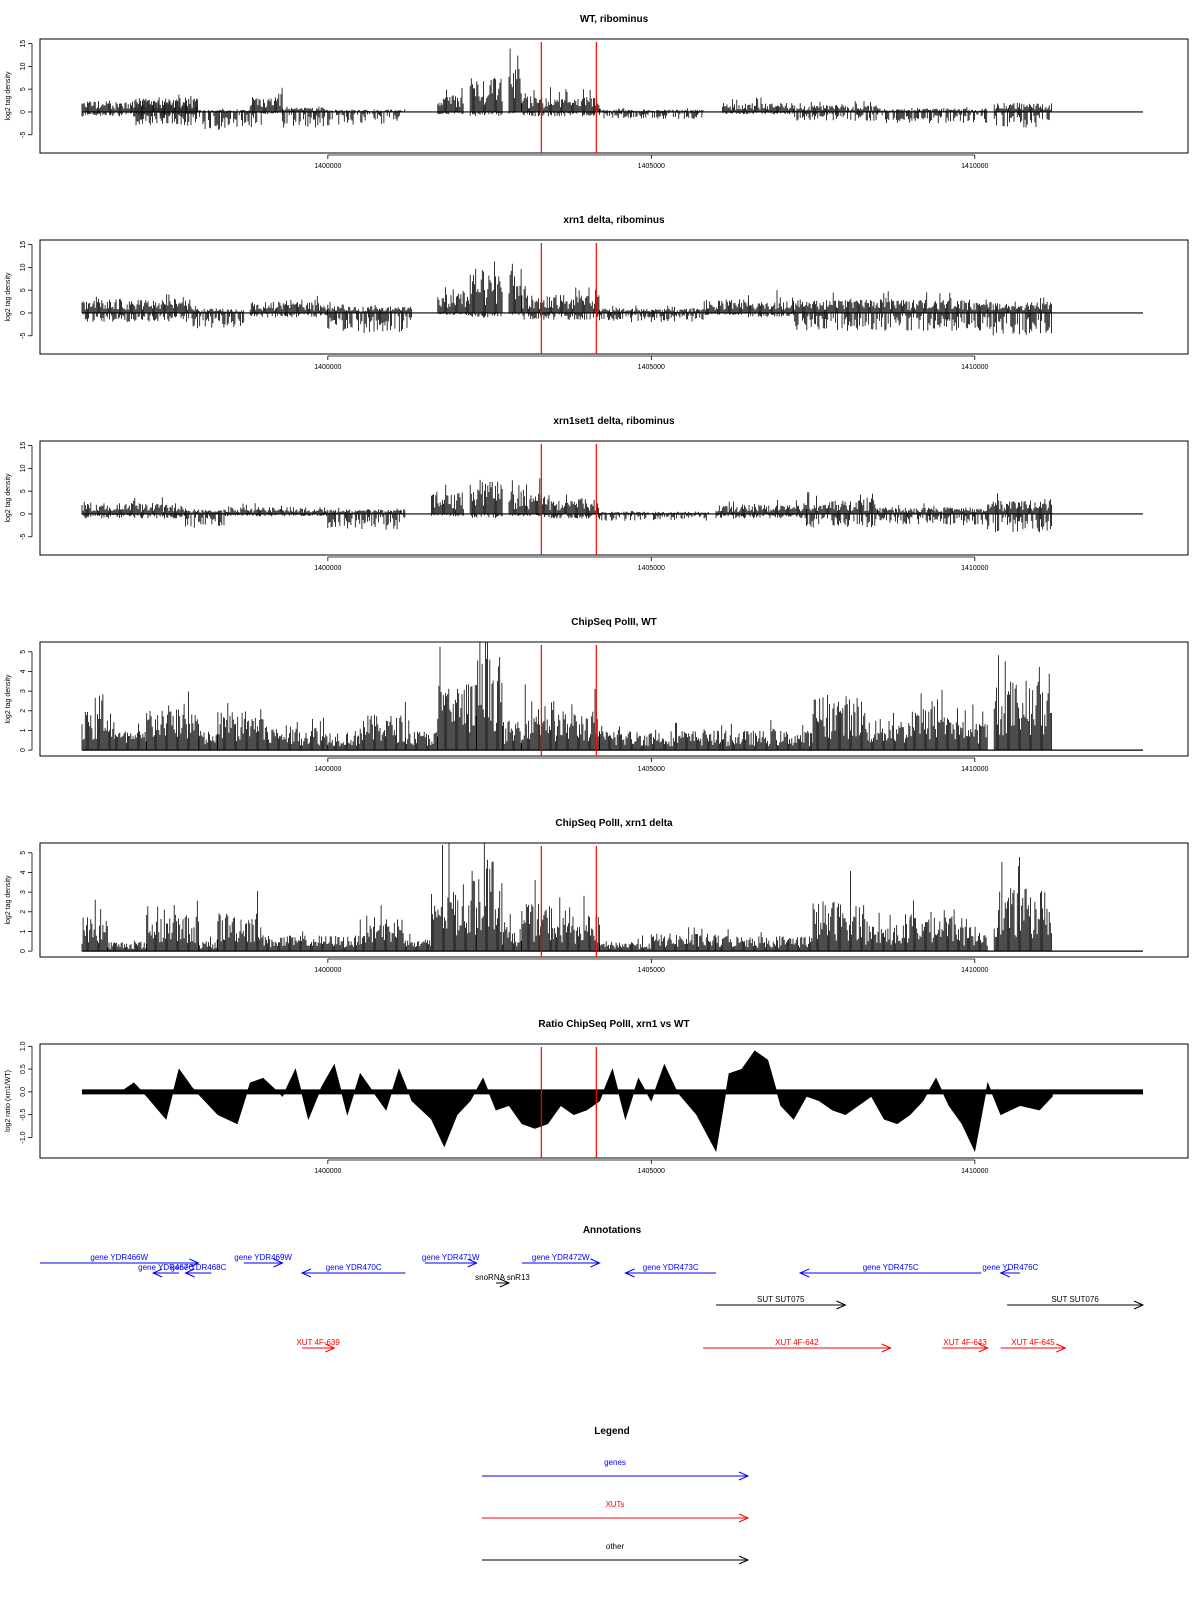 The width and height of the screenshot is (1200, 1600). Describe the element at coordinates (23, 1115) in the screenshot. I see `y-tick-label: -0.5` at that location.